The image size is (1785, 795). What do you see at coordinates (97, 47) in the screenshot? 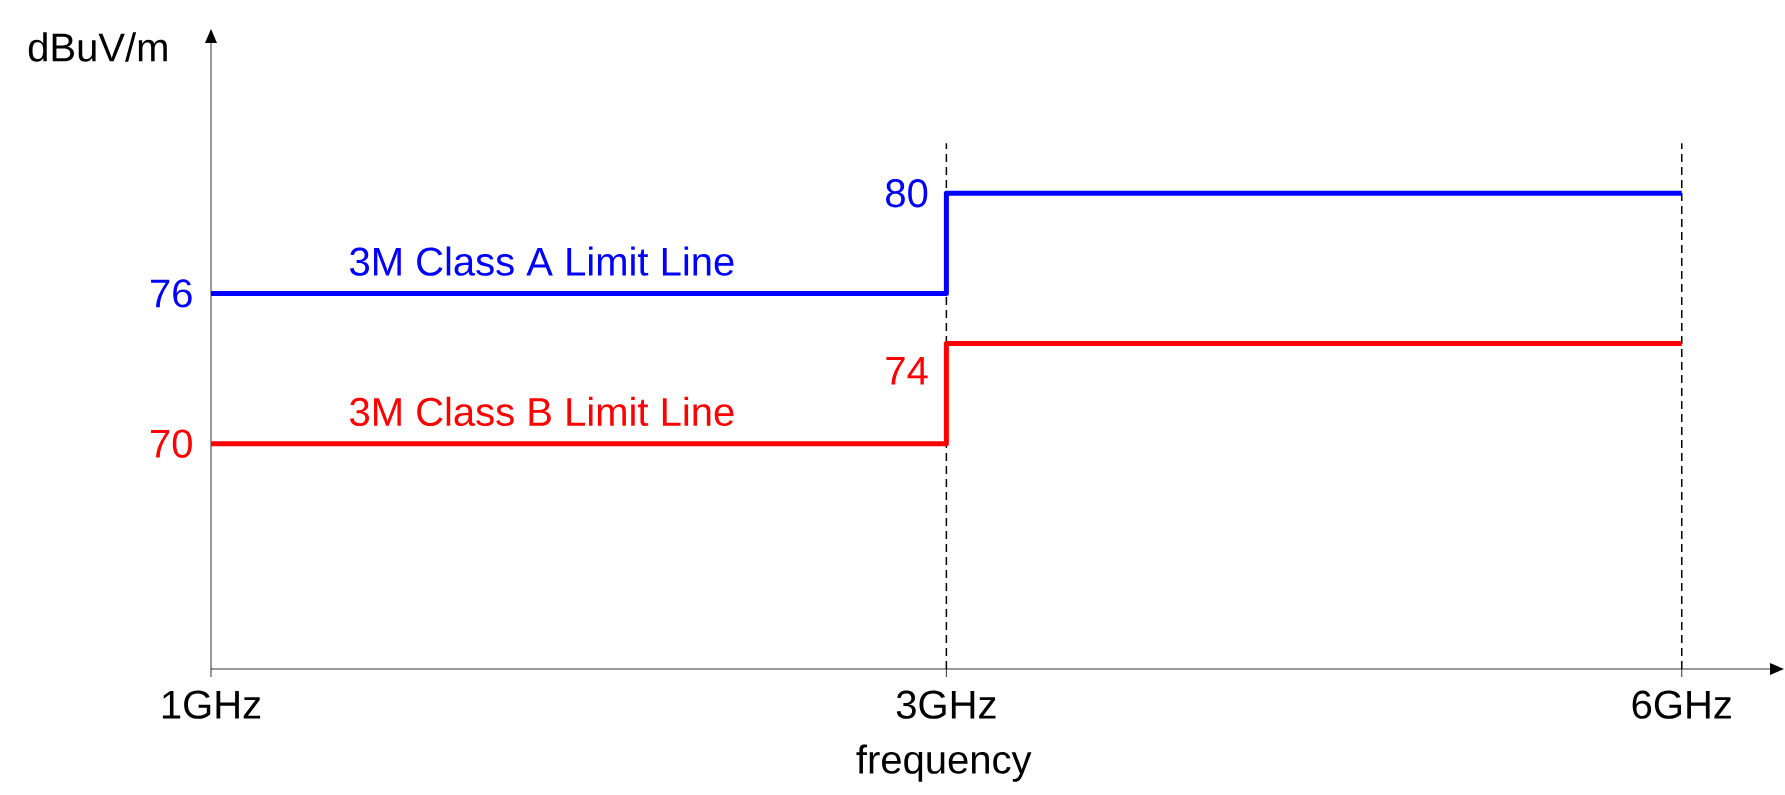
I see `y-axis-title: dBuV/m` at bounding box center [97, 47].